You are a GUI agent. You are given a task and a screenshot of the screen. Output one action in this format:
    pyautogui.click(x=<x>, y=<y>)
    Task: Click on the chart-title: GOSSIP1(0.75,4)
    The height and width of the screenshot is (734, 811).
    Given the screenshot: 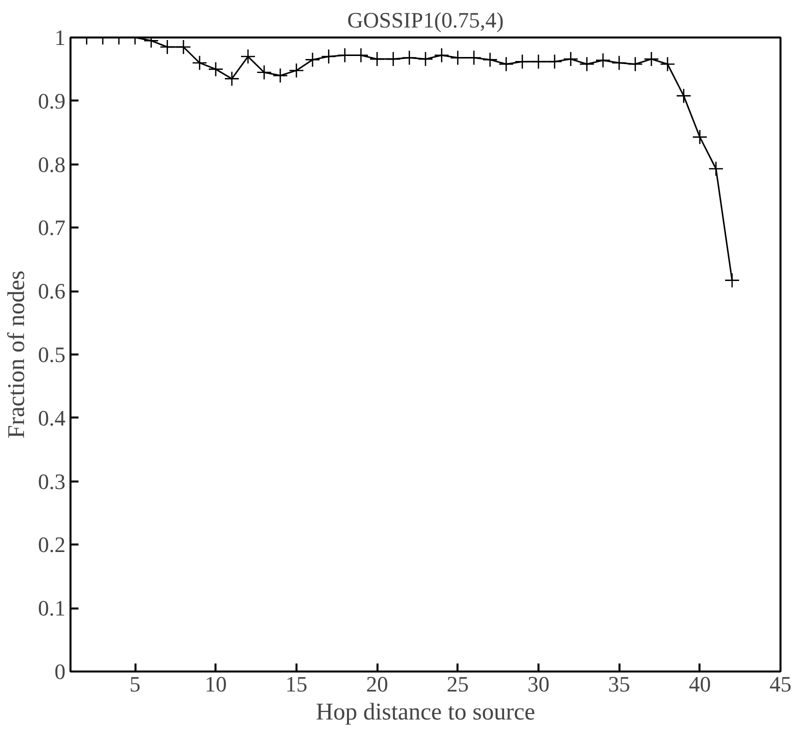 What is the action you would take?
    pyautogui.click(x=425, y=20)
    